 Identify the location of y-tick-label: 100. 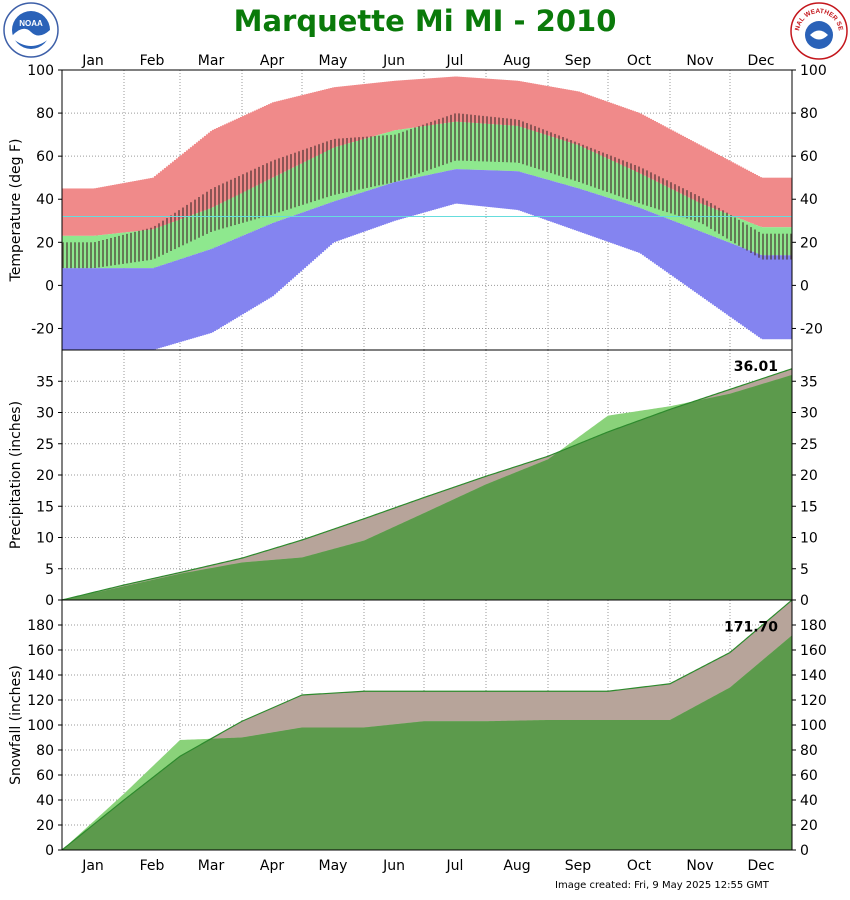
(40, 726).